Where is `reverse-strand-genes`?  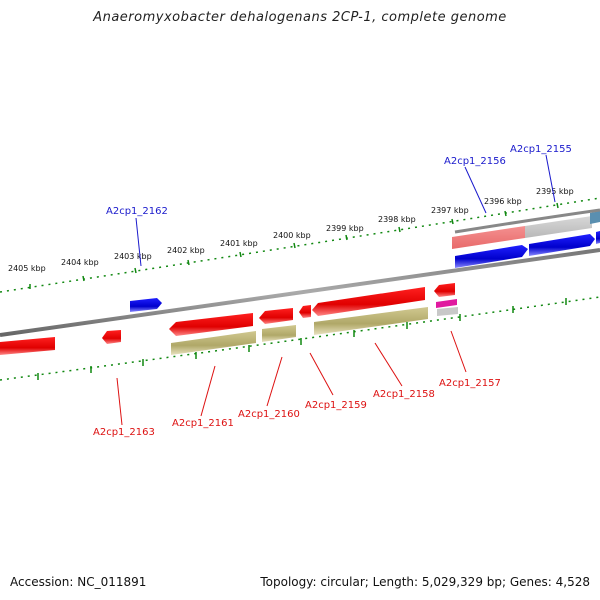
reverse-strand-genes is located at coordinates (229, 319).